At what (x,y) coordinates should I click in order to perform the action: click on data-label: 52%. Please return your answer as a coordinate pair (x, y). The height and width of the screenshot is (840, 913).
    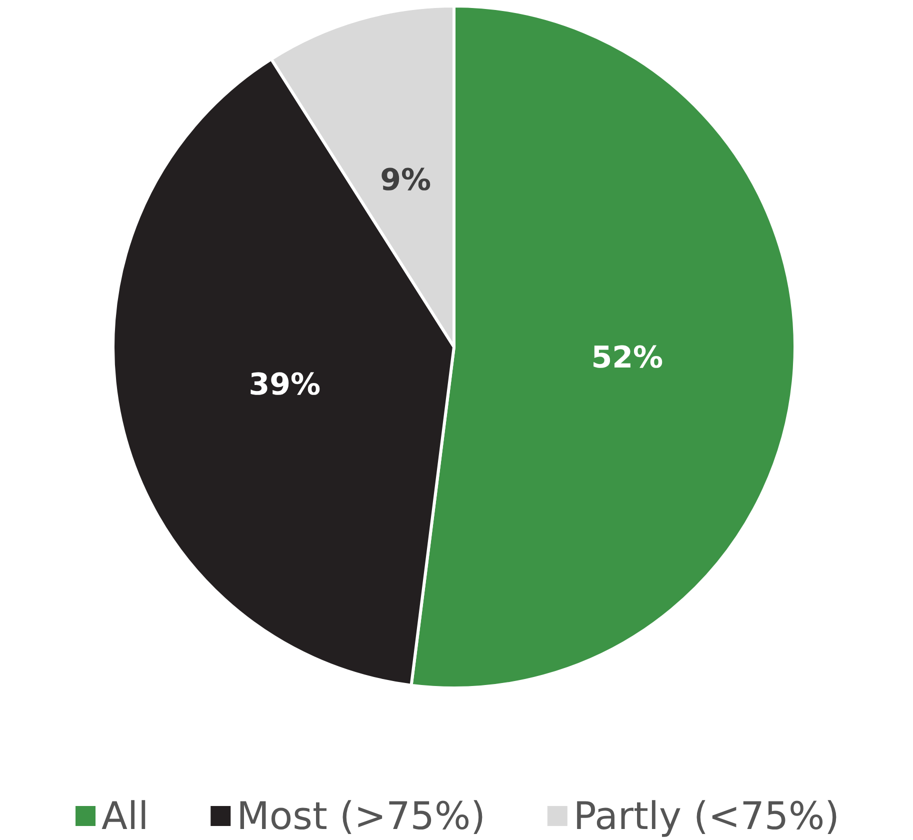
    Looking at the image, I should click on (627, 358).